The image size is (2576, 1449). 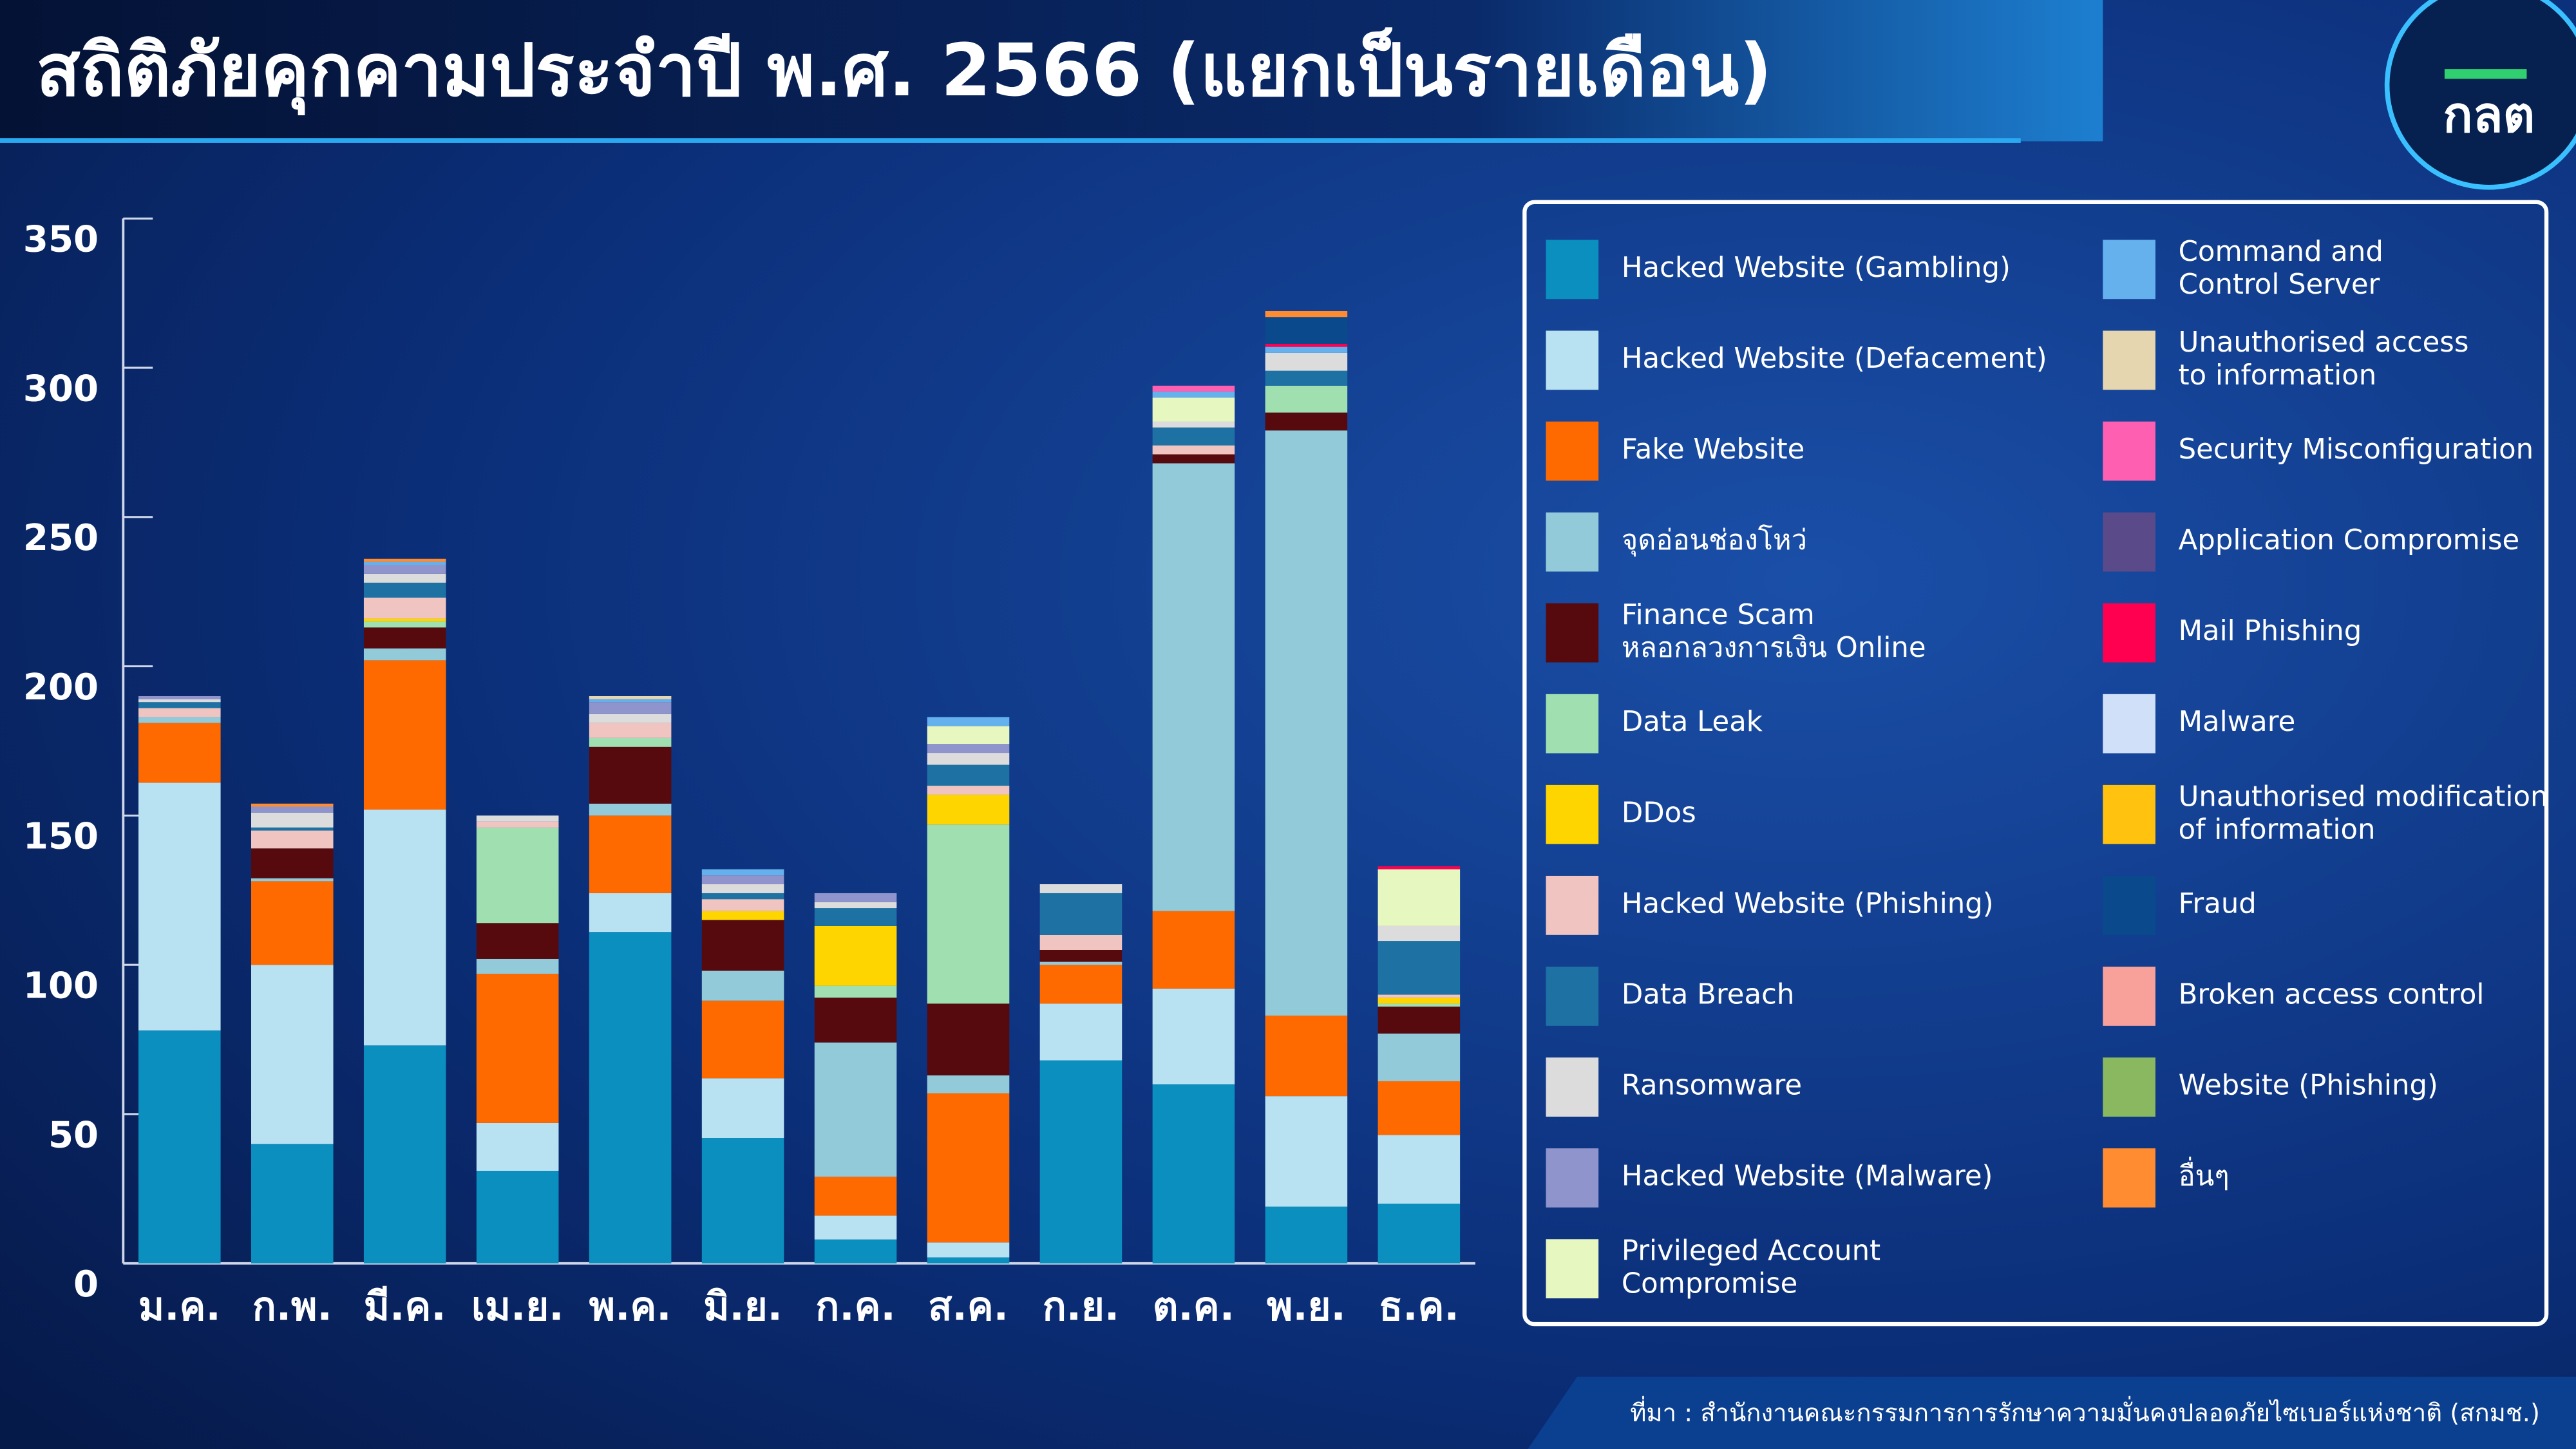 I want to click on x-tick-label: ส.ค., so click(x=969, y=1307).